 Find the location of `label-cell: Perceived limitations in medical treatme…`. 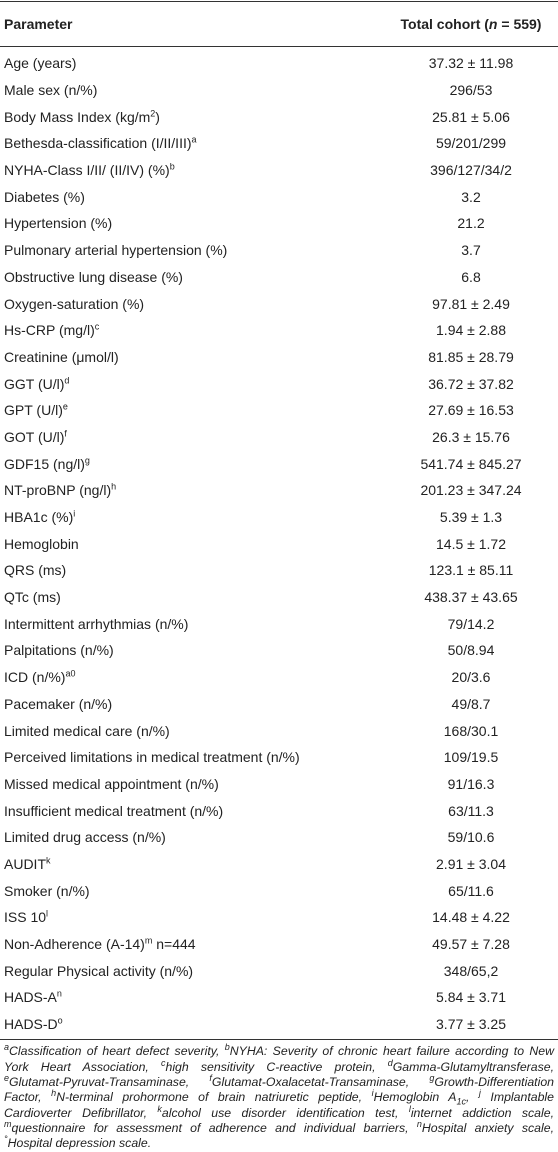

label-cell: Perceived limitations in medical treatme… is located at coordinates (192, 757).